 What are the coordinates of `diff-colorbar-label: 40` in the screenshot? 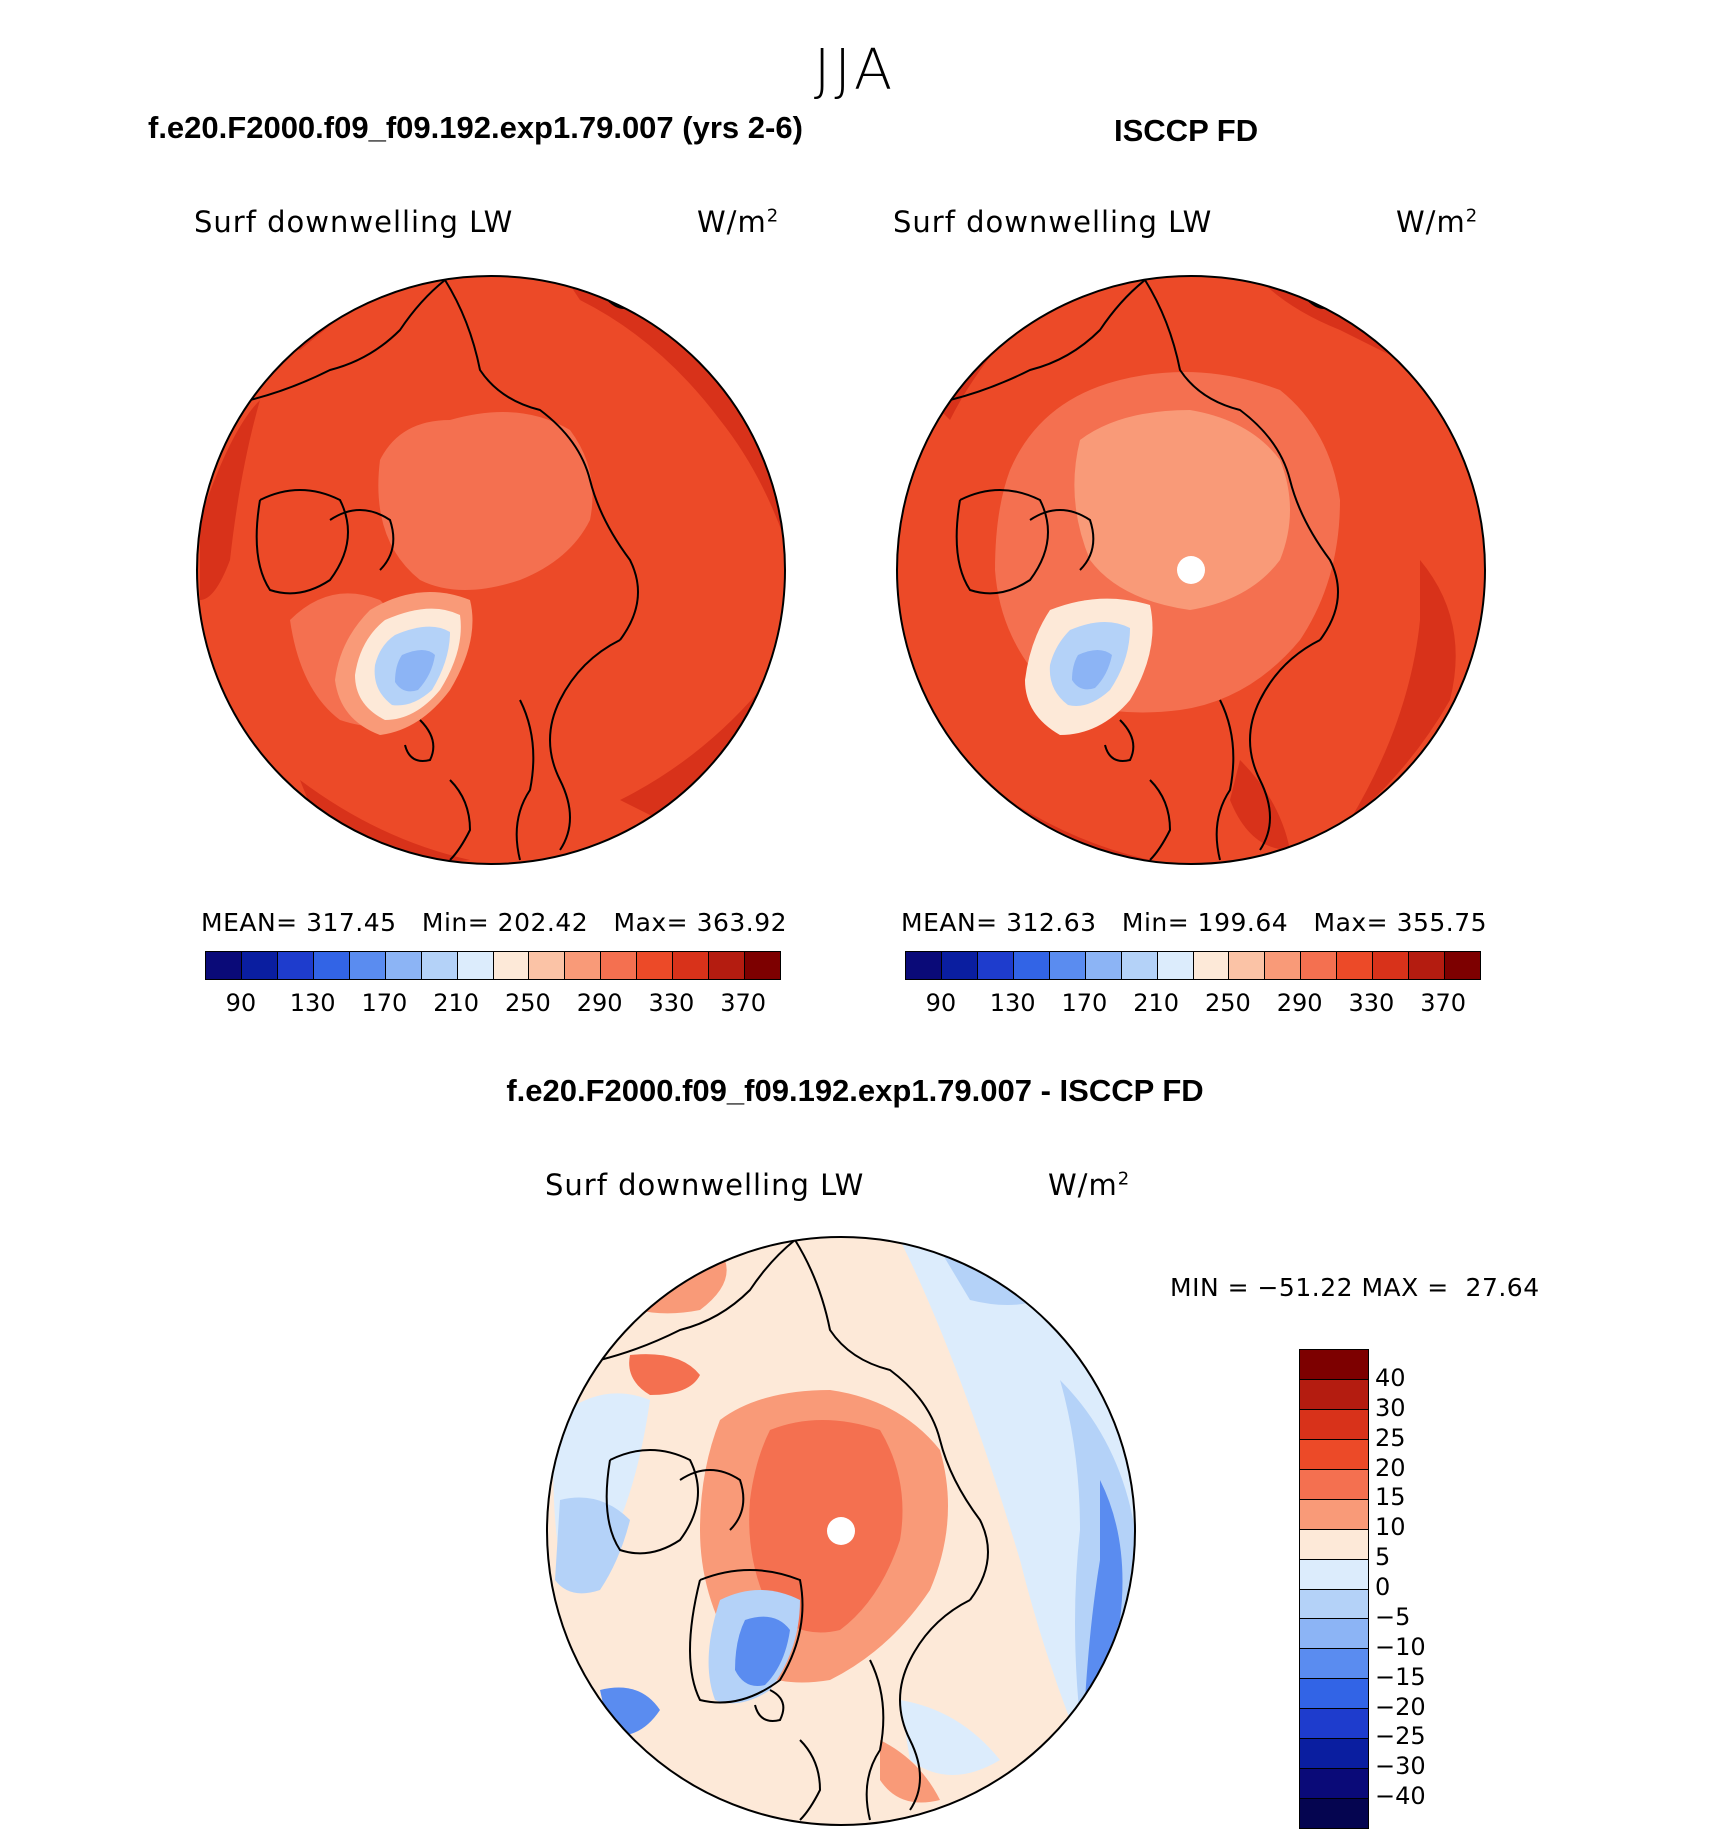 It's located at (1390, 1377).